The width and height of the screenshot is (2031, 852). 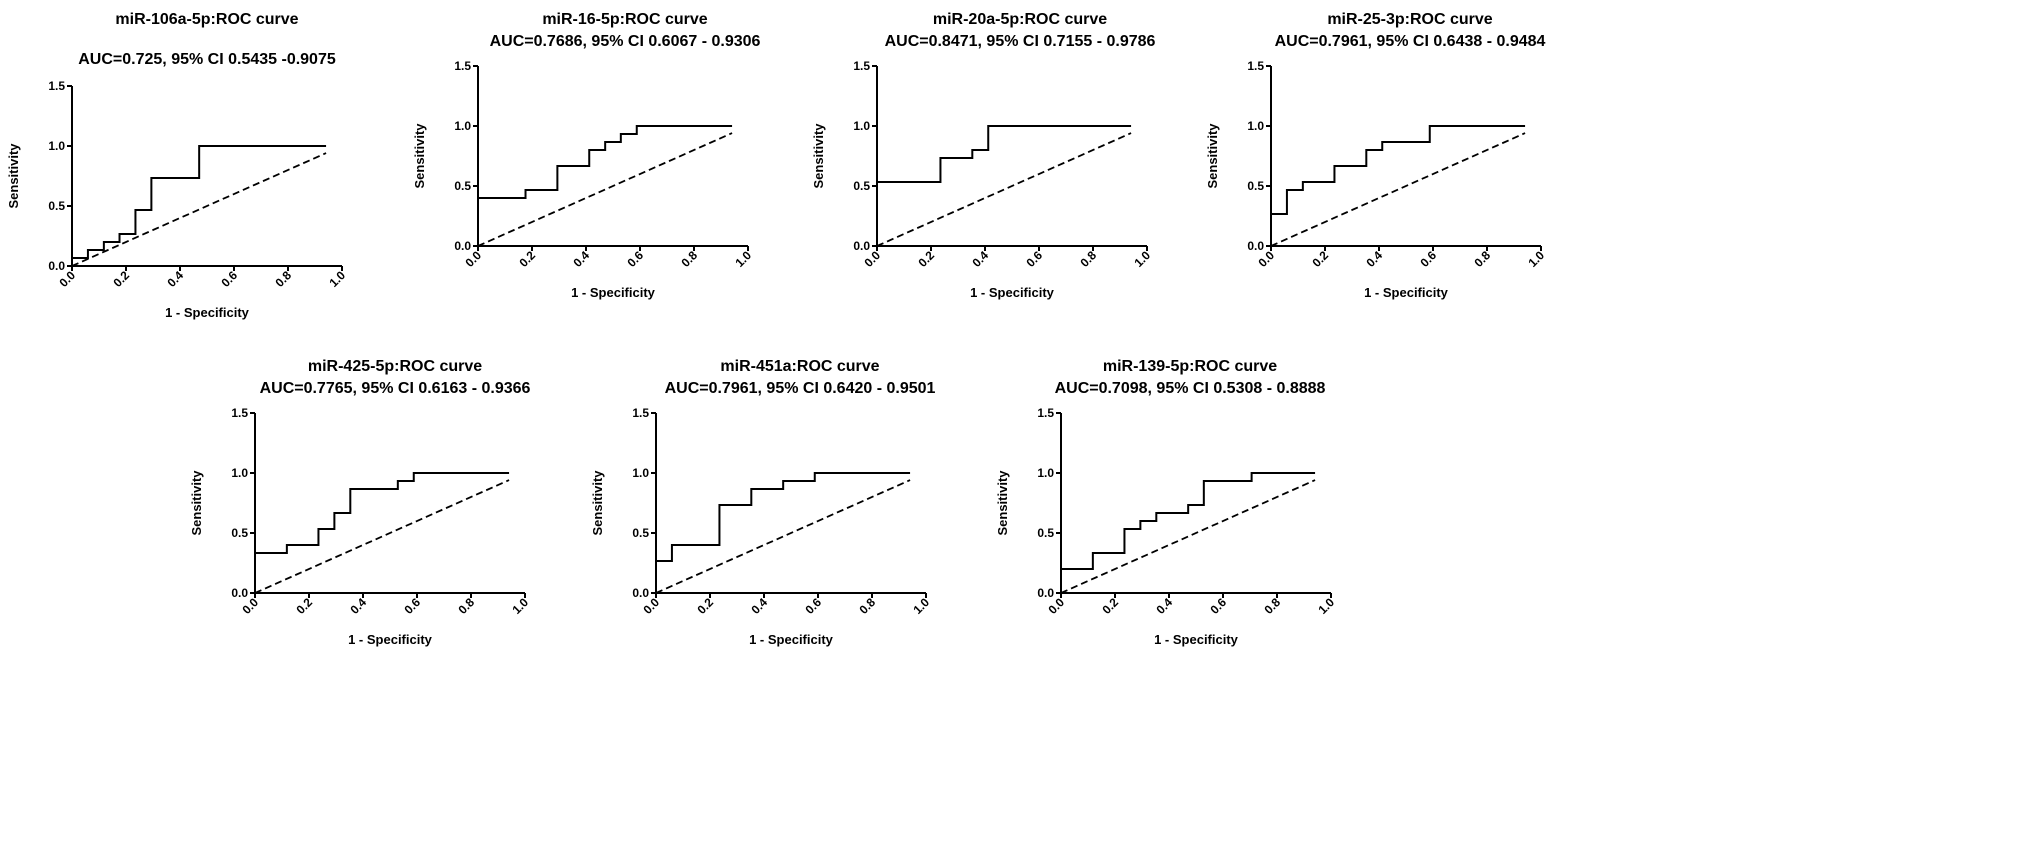 What do you see at coordinates (799, 366) in the screenshot?
I see `chart-title: miR-451a:ROC curve` at bounding box center [799, 366].